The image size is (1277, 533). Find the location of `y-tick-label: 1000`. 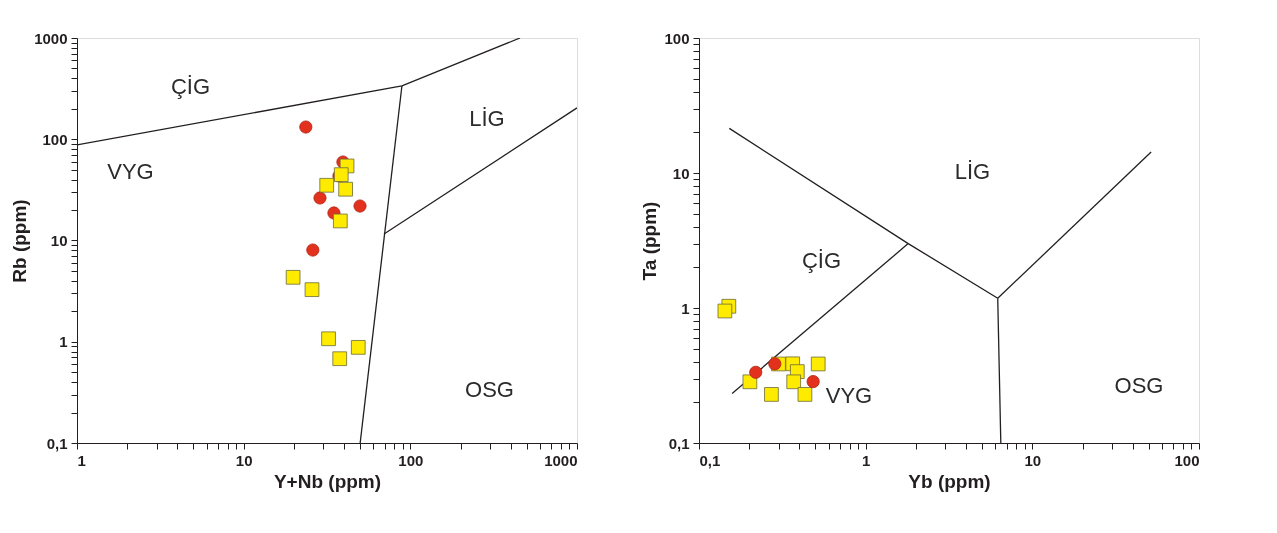

y-tick-label: 1000 is located at coordinates (51, 38).